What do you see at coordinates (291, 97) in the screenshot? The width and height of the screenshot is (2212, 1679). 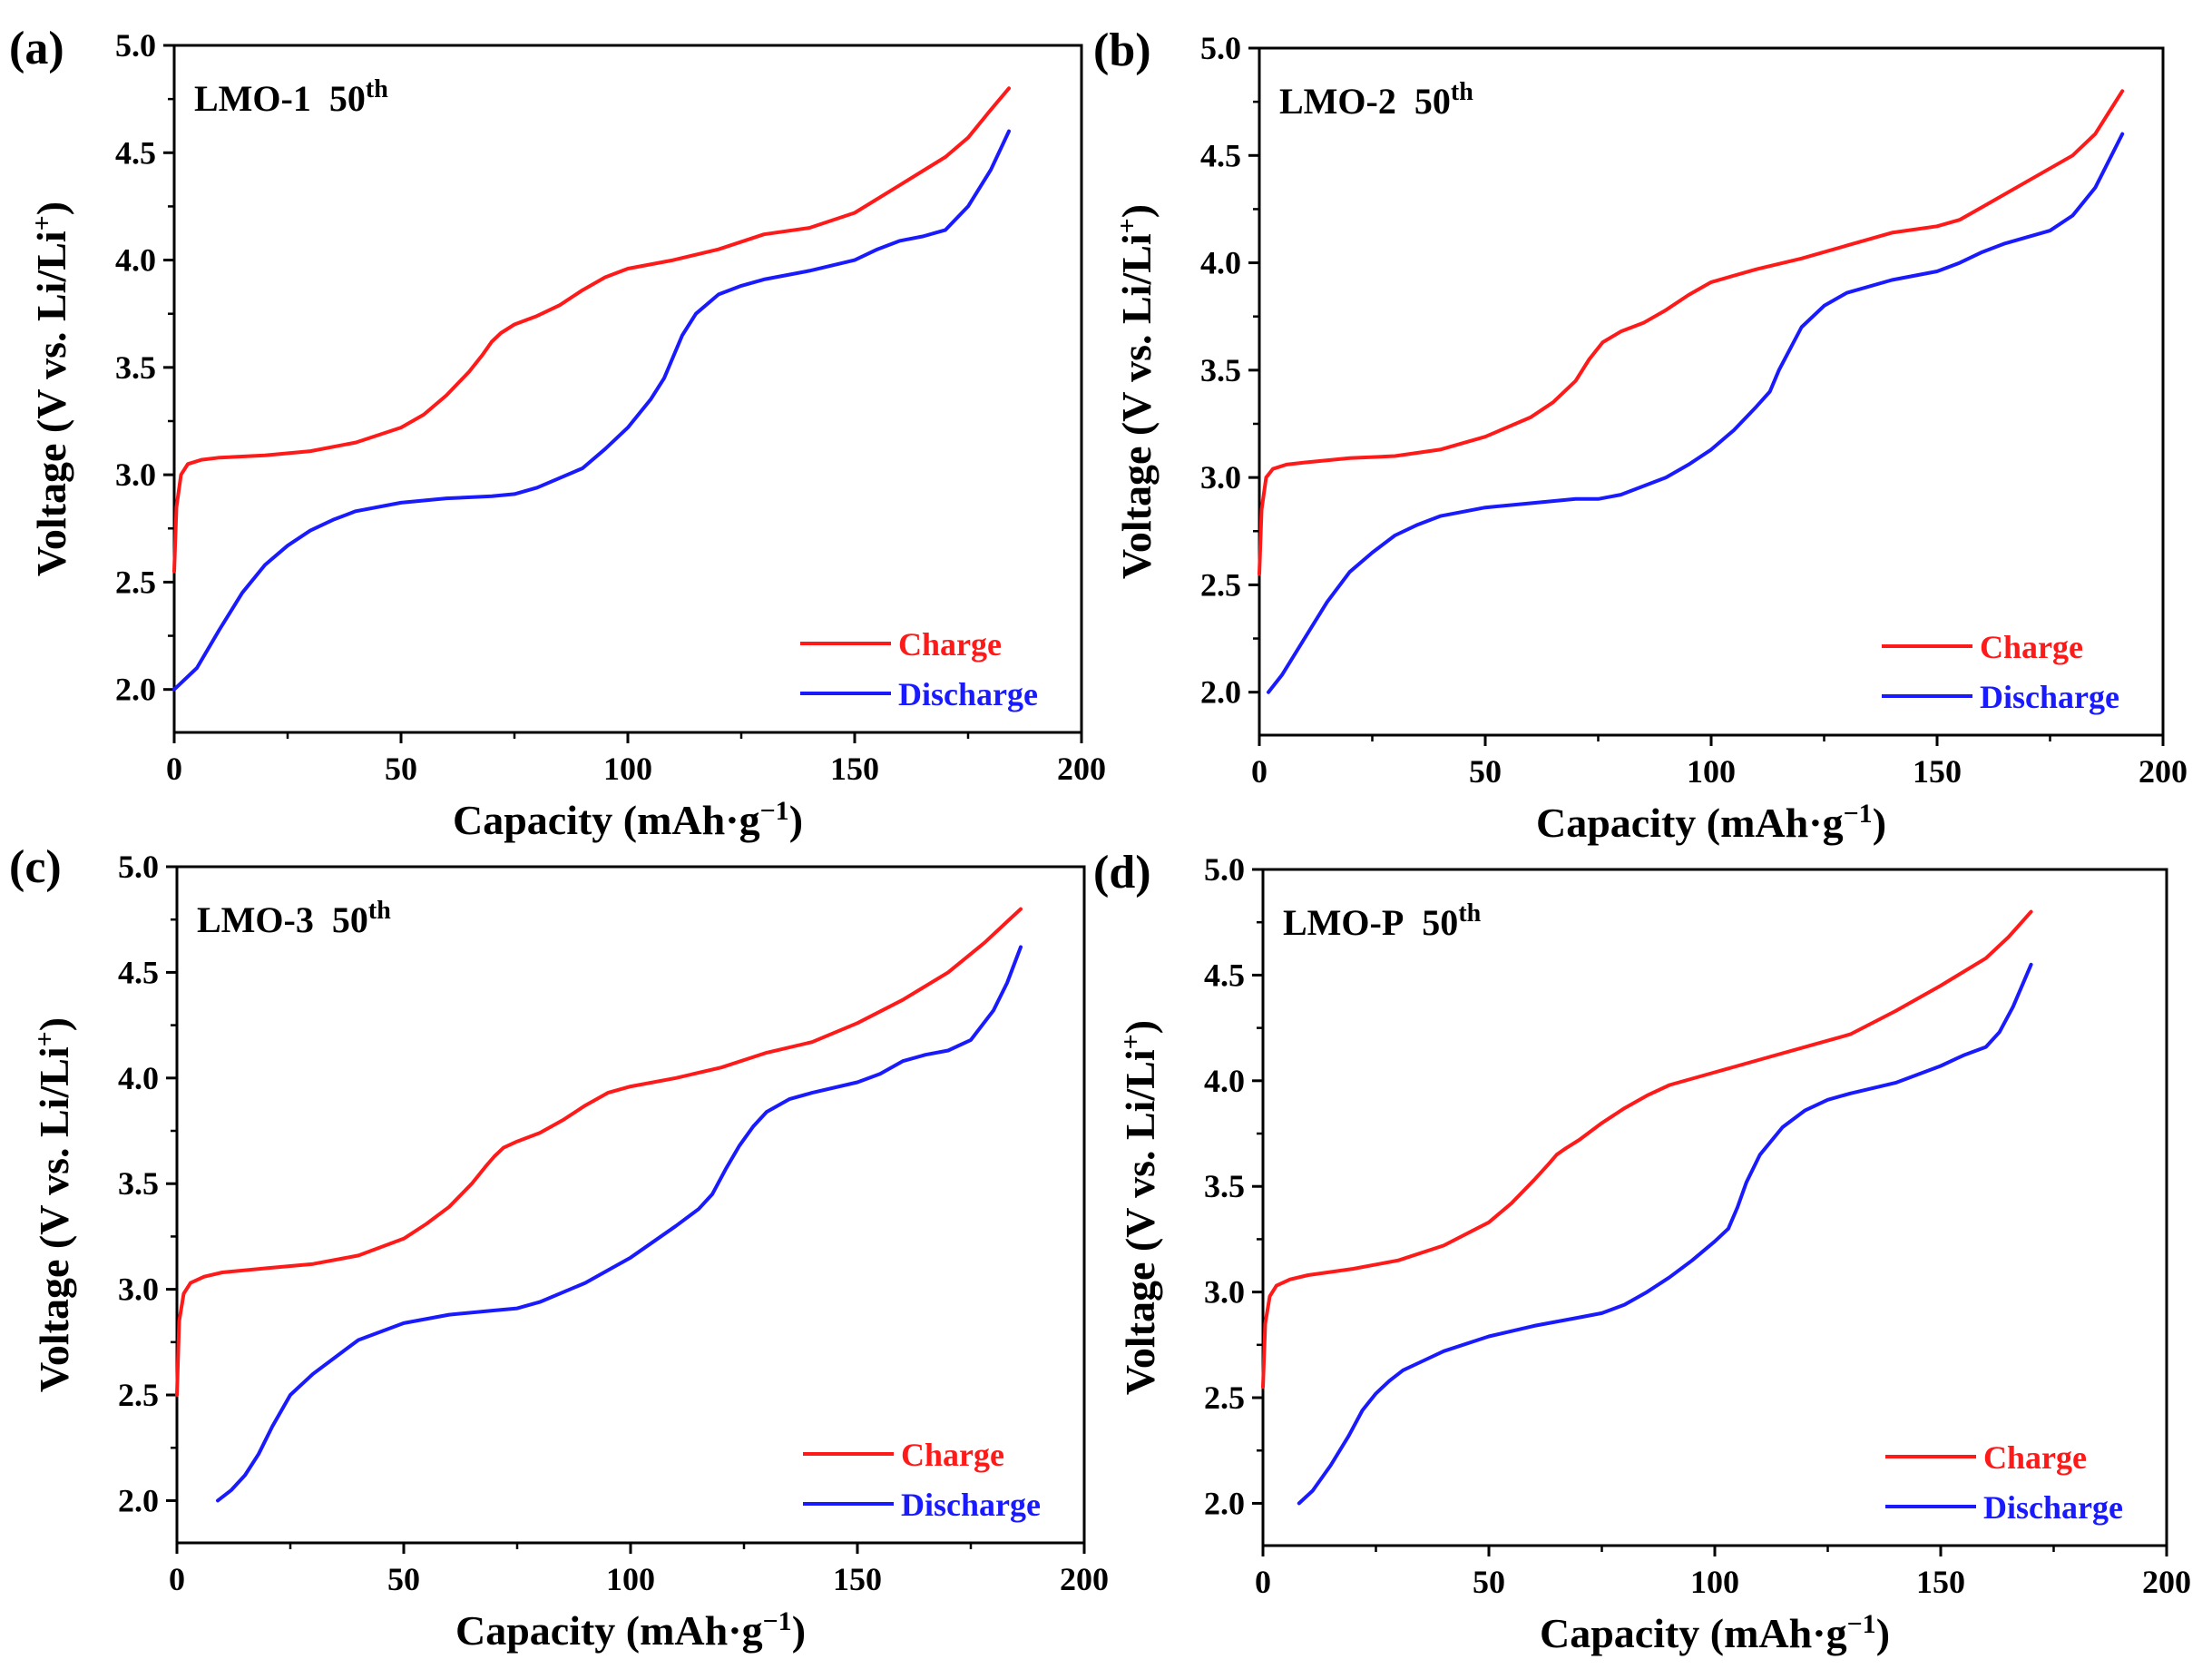 I see `sample-label: LMO-1 50th` at bounding box center [291, 97].